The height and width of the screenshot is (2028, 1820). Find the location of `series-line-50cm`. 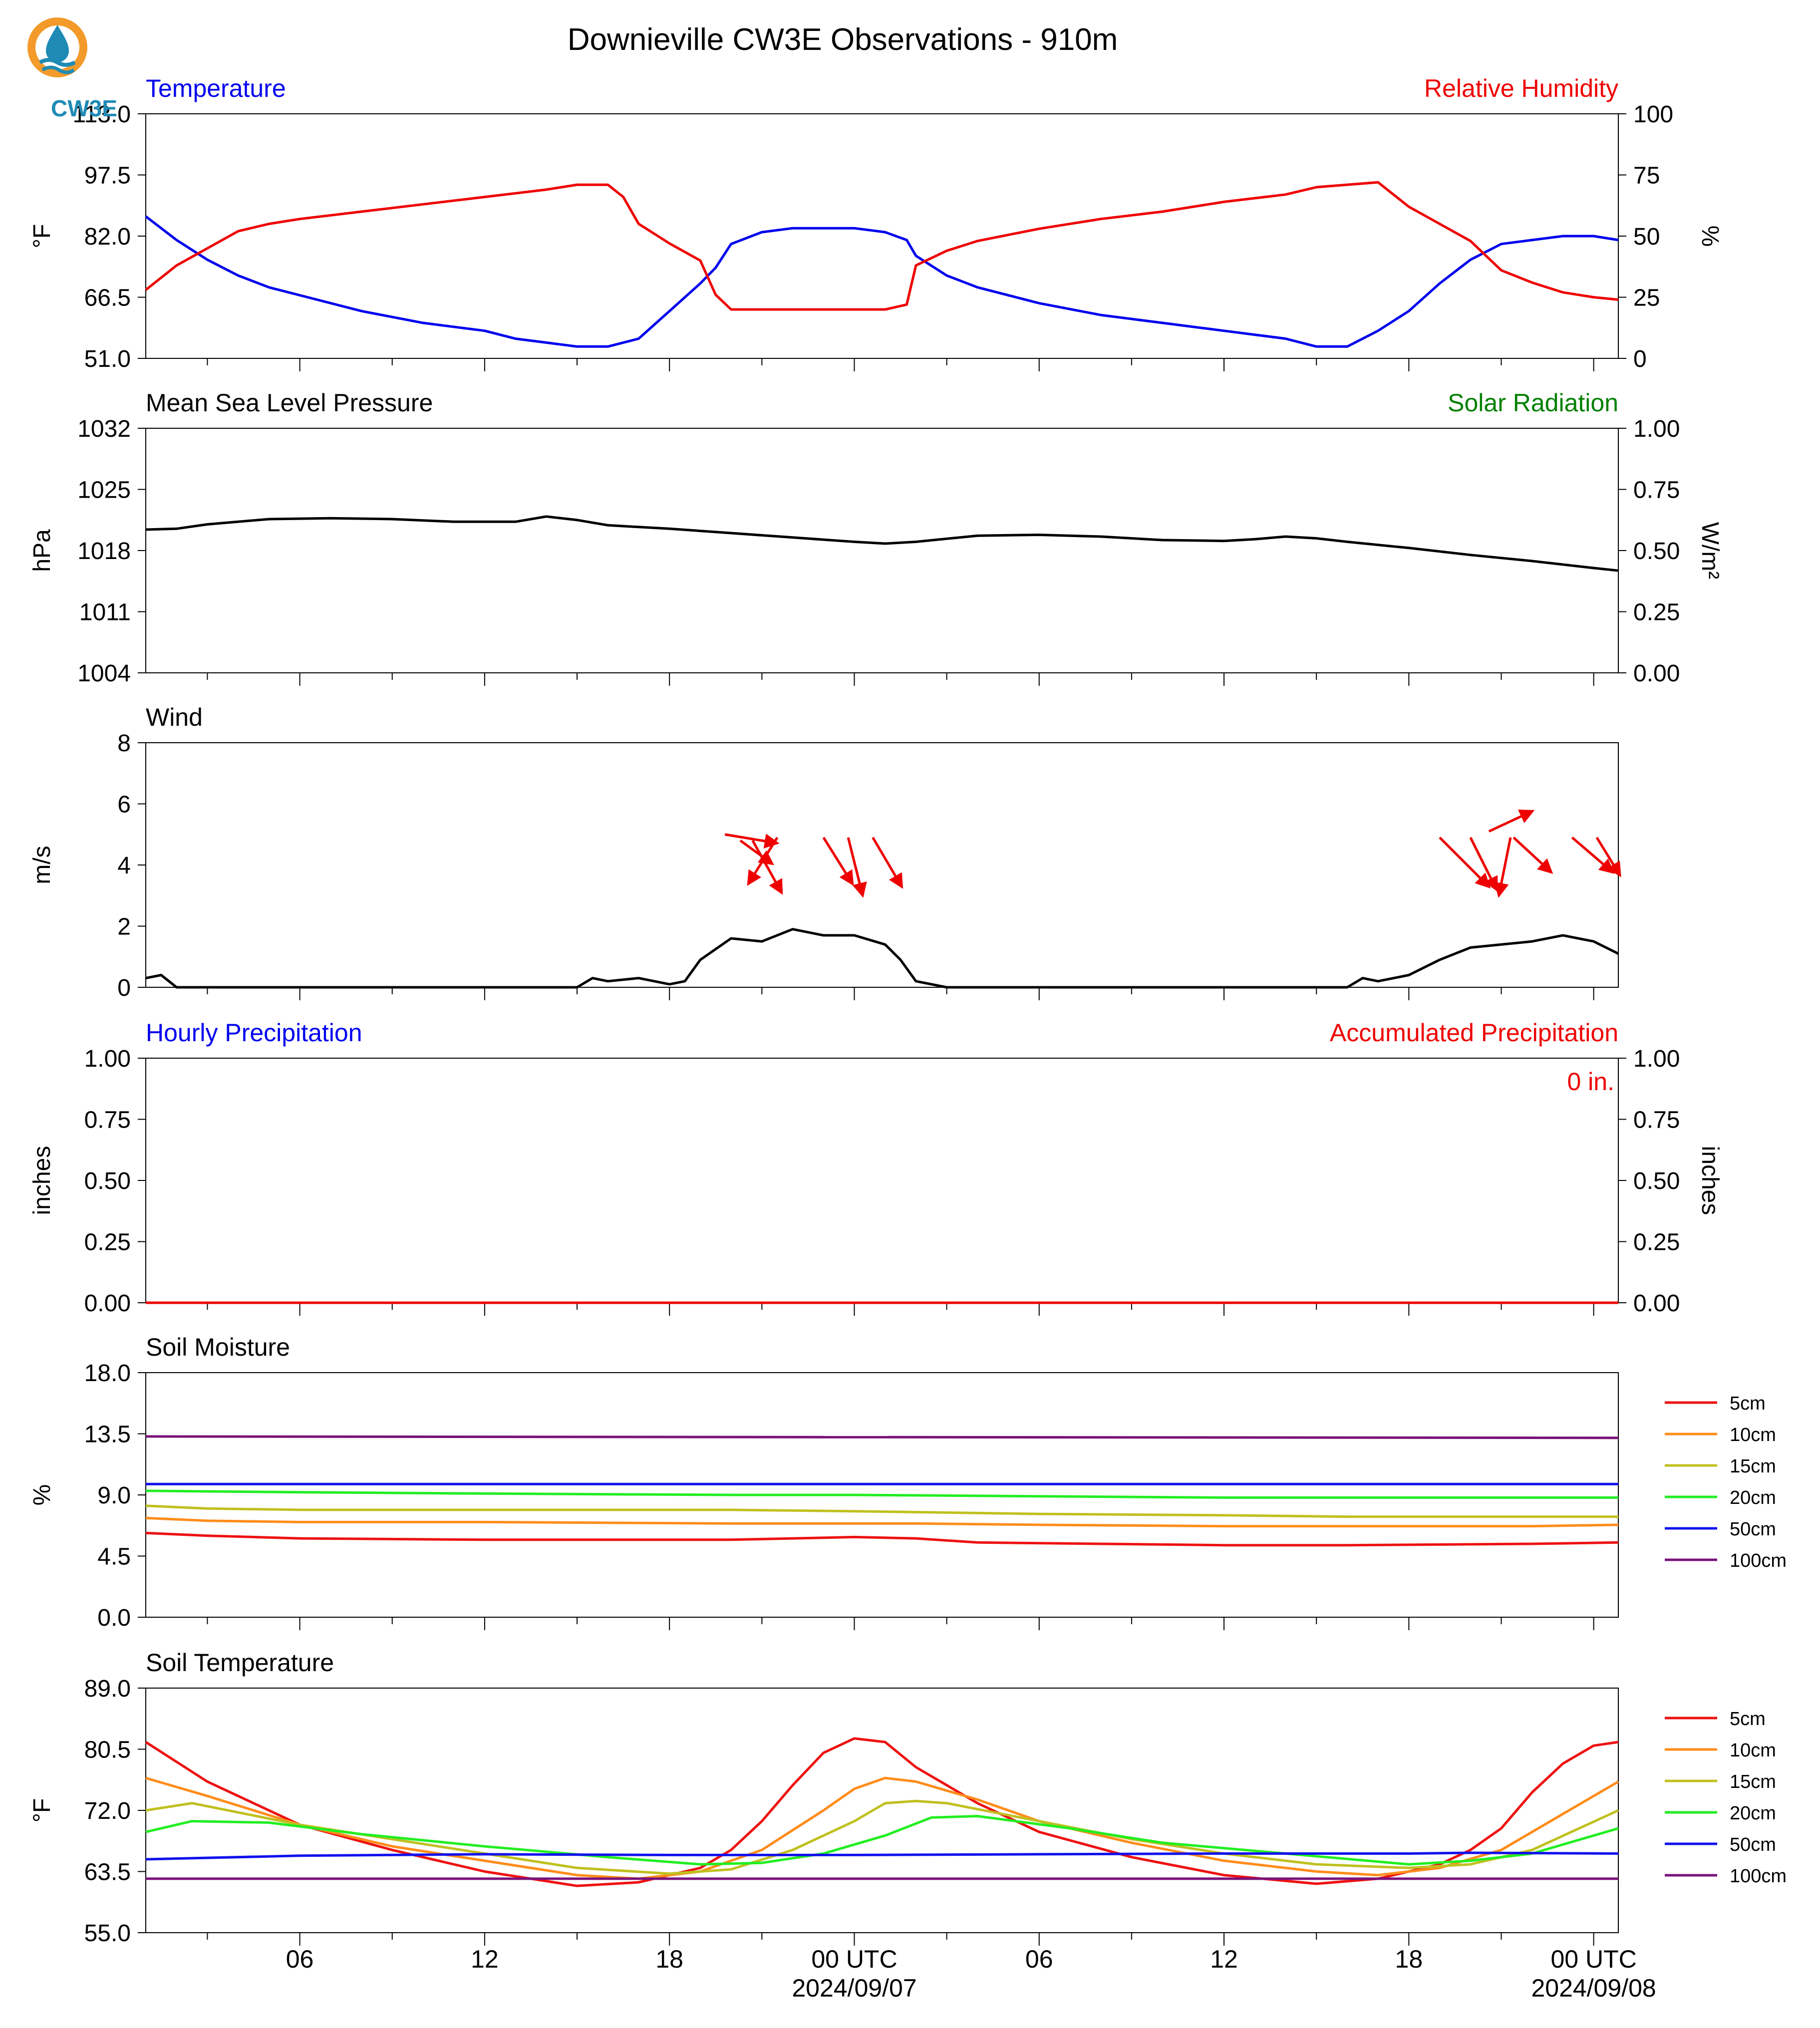

series-line-50cm is located at coordinates (882, 1856).